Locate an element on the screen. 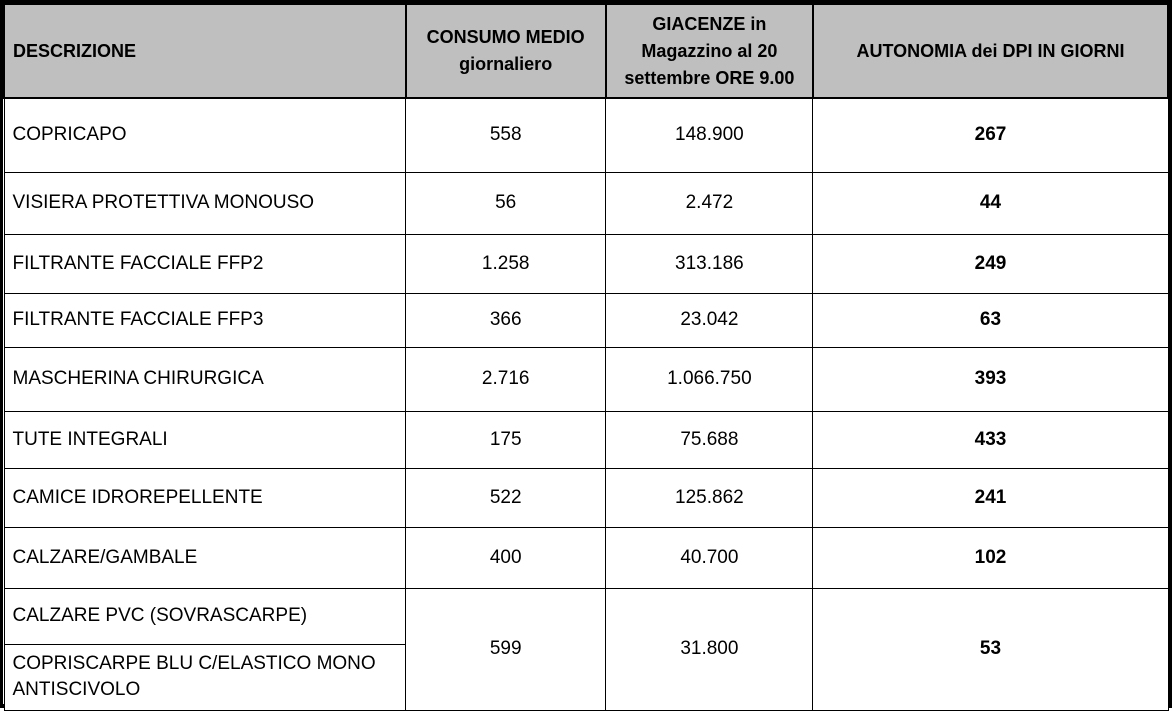 Image resolution: width=1172 pixels, height=711 pixels. cell-consumo: 2.716 is located at coordinates (506, 379).